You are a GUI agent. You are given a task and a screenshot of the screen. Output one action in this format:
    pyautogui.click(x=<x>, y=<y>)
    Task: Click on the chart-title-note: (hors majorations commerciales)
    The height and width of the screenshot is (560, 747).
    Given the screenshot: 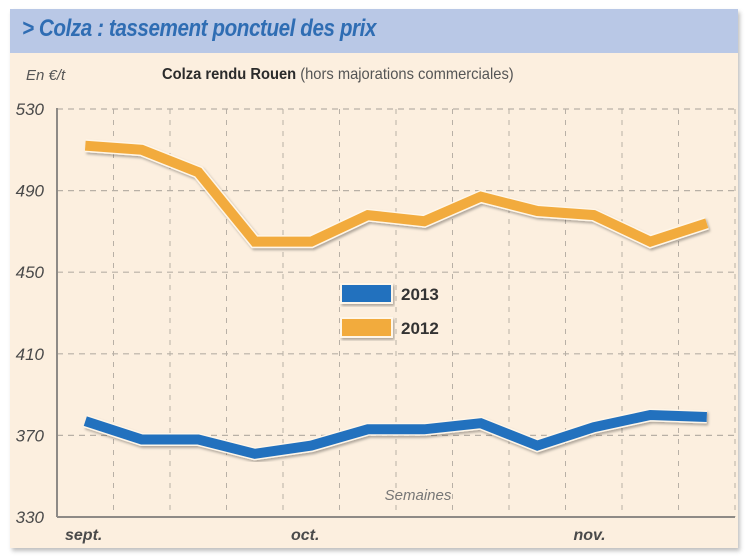 What is the action you would take?
    pyautogui.click(x=407, y=74)
    